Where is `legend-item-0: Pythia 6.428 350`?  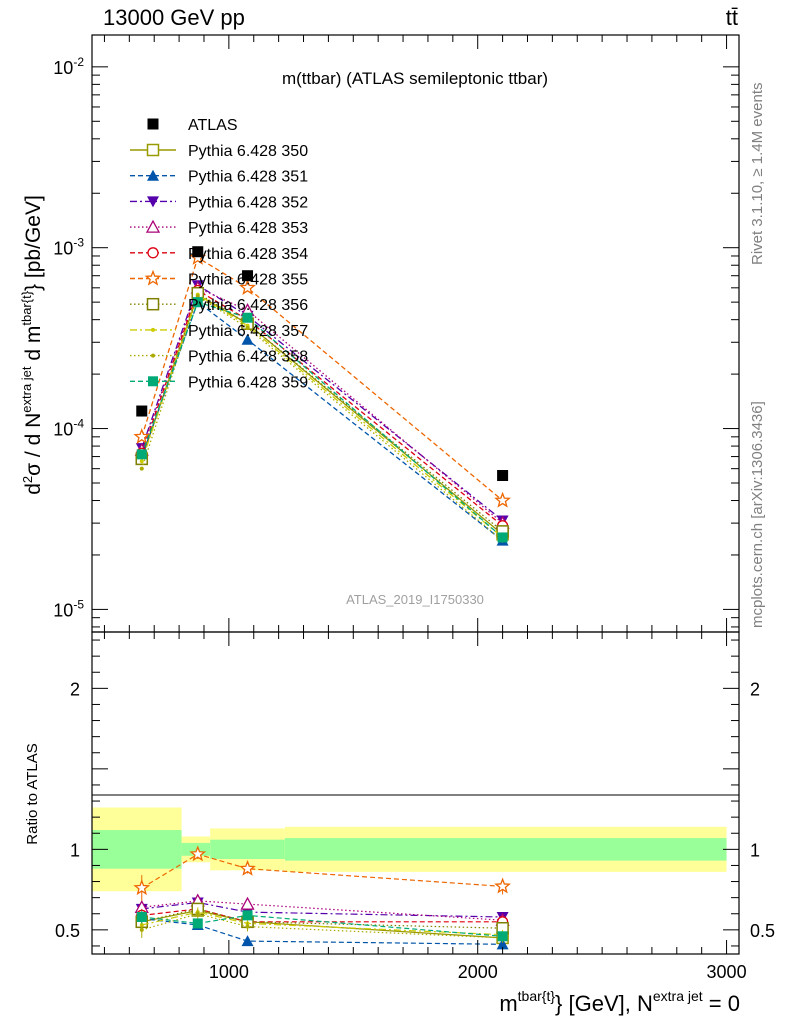
legend-item-0: Pythia 6.428 350 is located at coordinates (219, 151).